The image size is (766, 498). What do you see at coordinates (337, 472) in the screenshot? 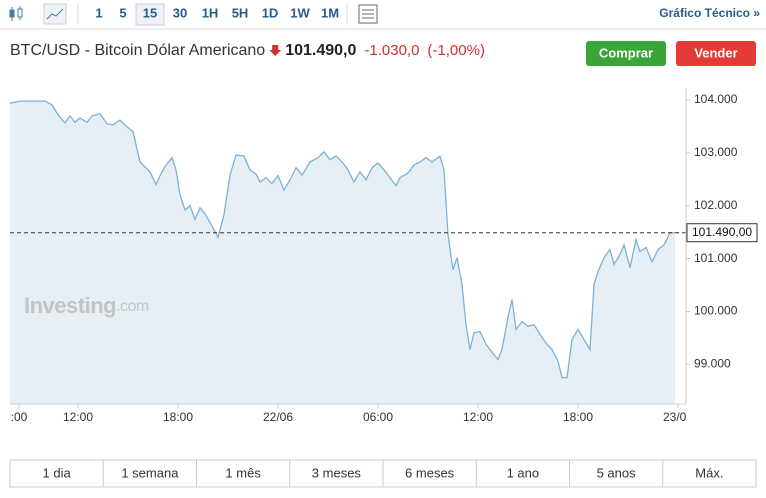
I see `period-button: 3 meses` at bounding box center [337, 472].